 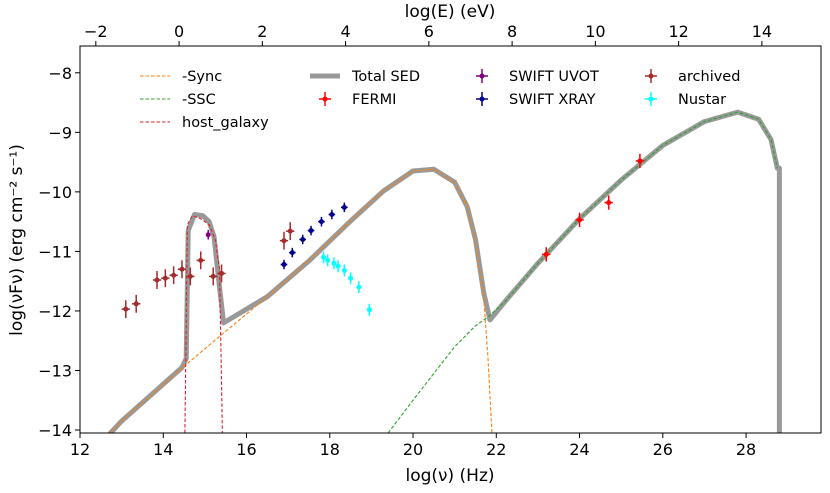 What do you see at coordinates (60, 73) in the screenshot?
I see `y-tick-label: −8` at bounding box center [60, 73].